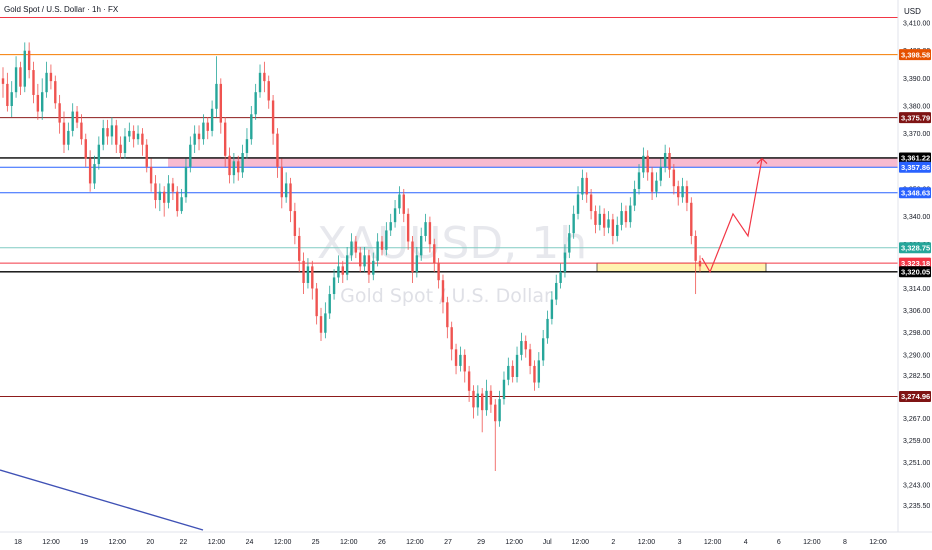 The width and height of the screenshot is (932, 550). Describe the element at coordinates (845, 542) in the screenshot. I see `time-tick: 8` at that location.